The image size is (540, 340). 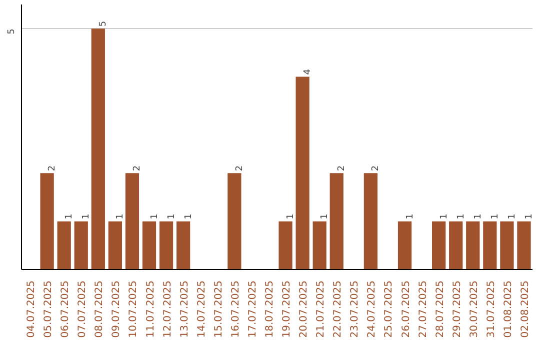 What do you see at coordinates (134, 309) in the screenshot?
I see `x-tick-label: 10.07.2025` at bounding box center [134, 309].